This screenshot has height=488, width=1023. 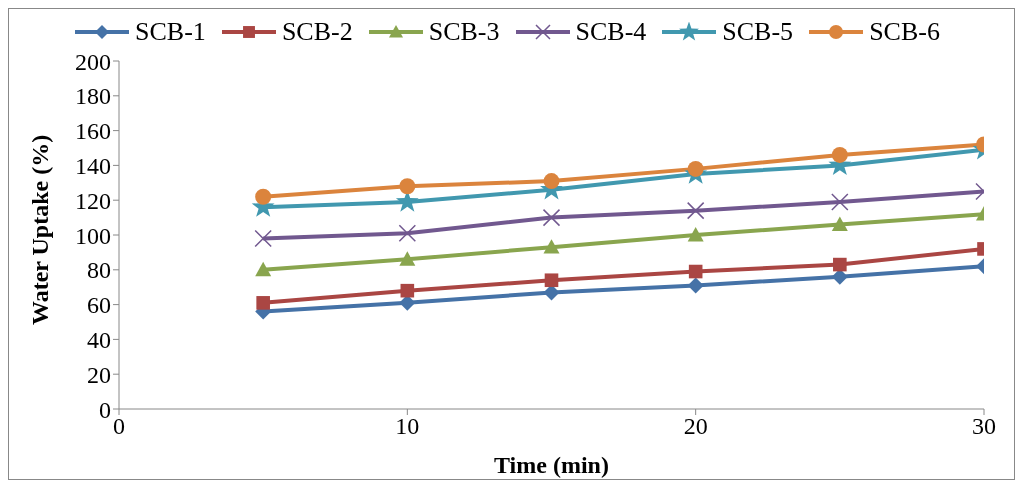 I want to click on legend-label: SCB-4, so click(x=611, y=32).